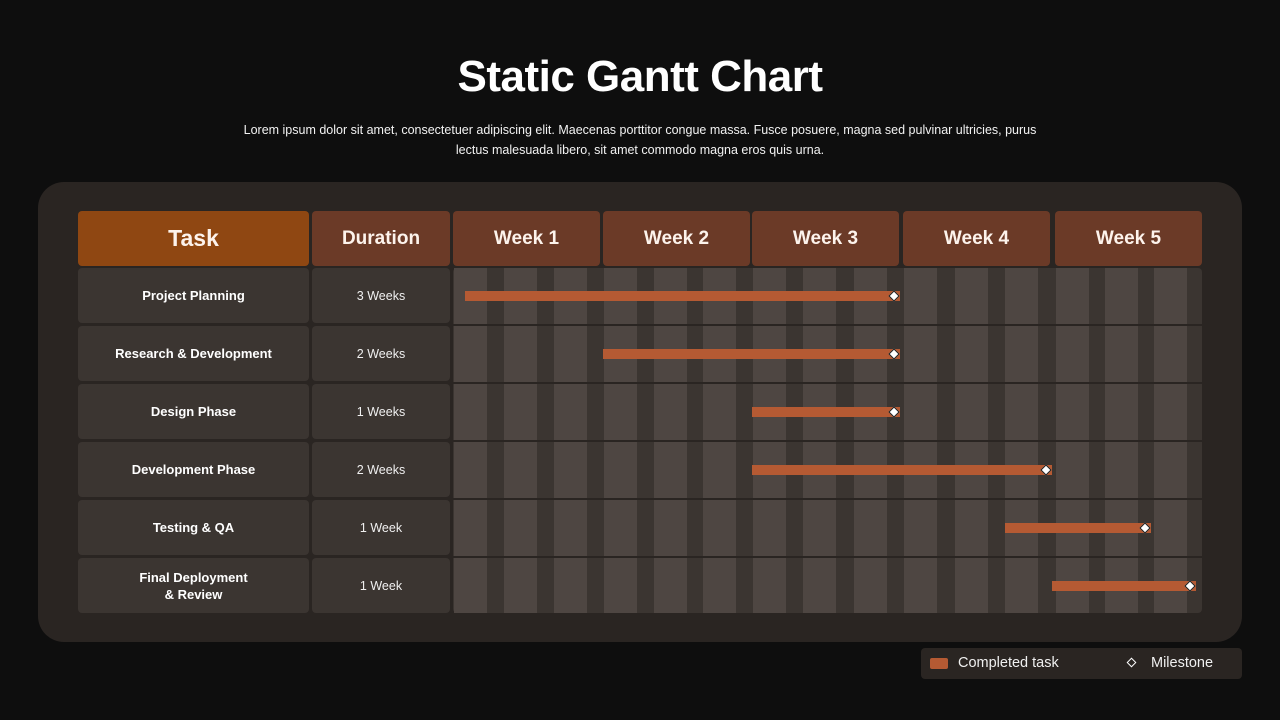 This screenshot has width=1280, height=720. I want to click on legend-label-milestone: Milestone, so click(1182, 663).